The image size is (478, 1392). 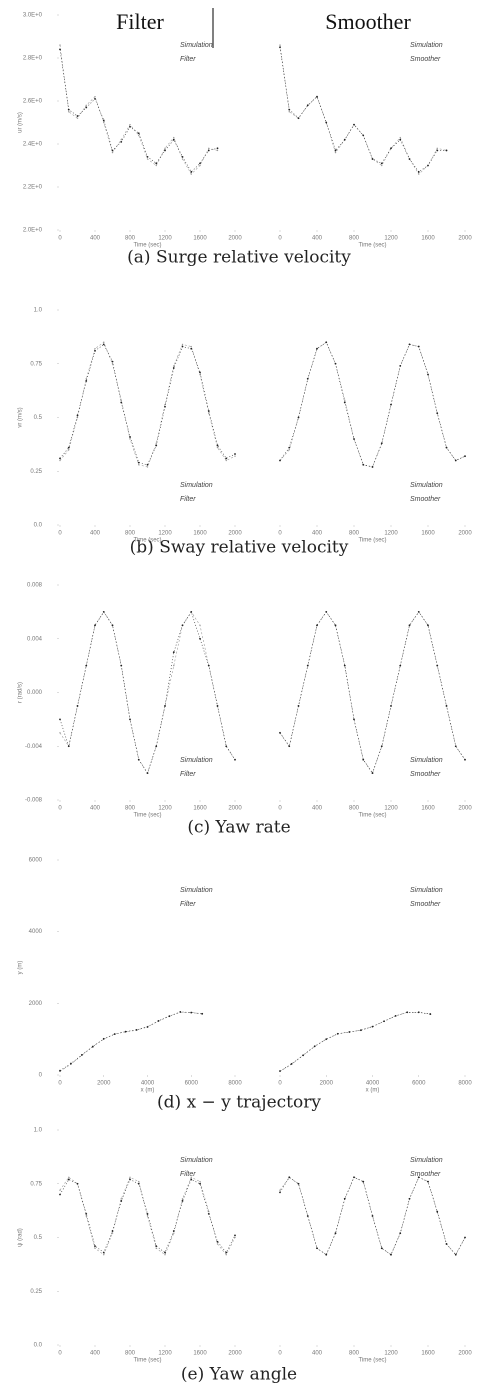 What do you see at coordinates (140, 21) in the screenshot?
I see `column-header: Filter` at bounding box center [140, 21].